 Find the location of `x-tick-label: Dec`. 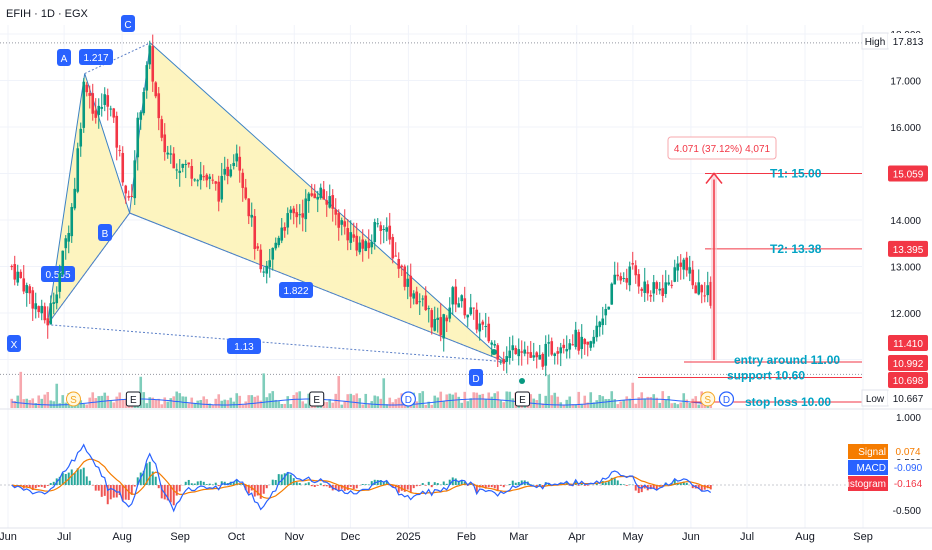

x-tick-label: Dec is located at coordinates (351, 537).